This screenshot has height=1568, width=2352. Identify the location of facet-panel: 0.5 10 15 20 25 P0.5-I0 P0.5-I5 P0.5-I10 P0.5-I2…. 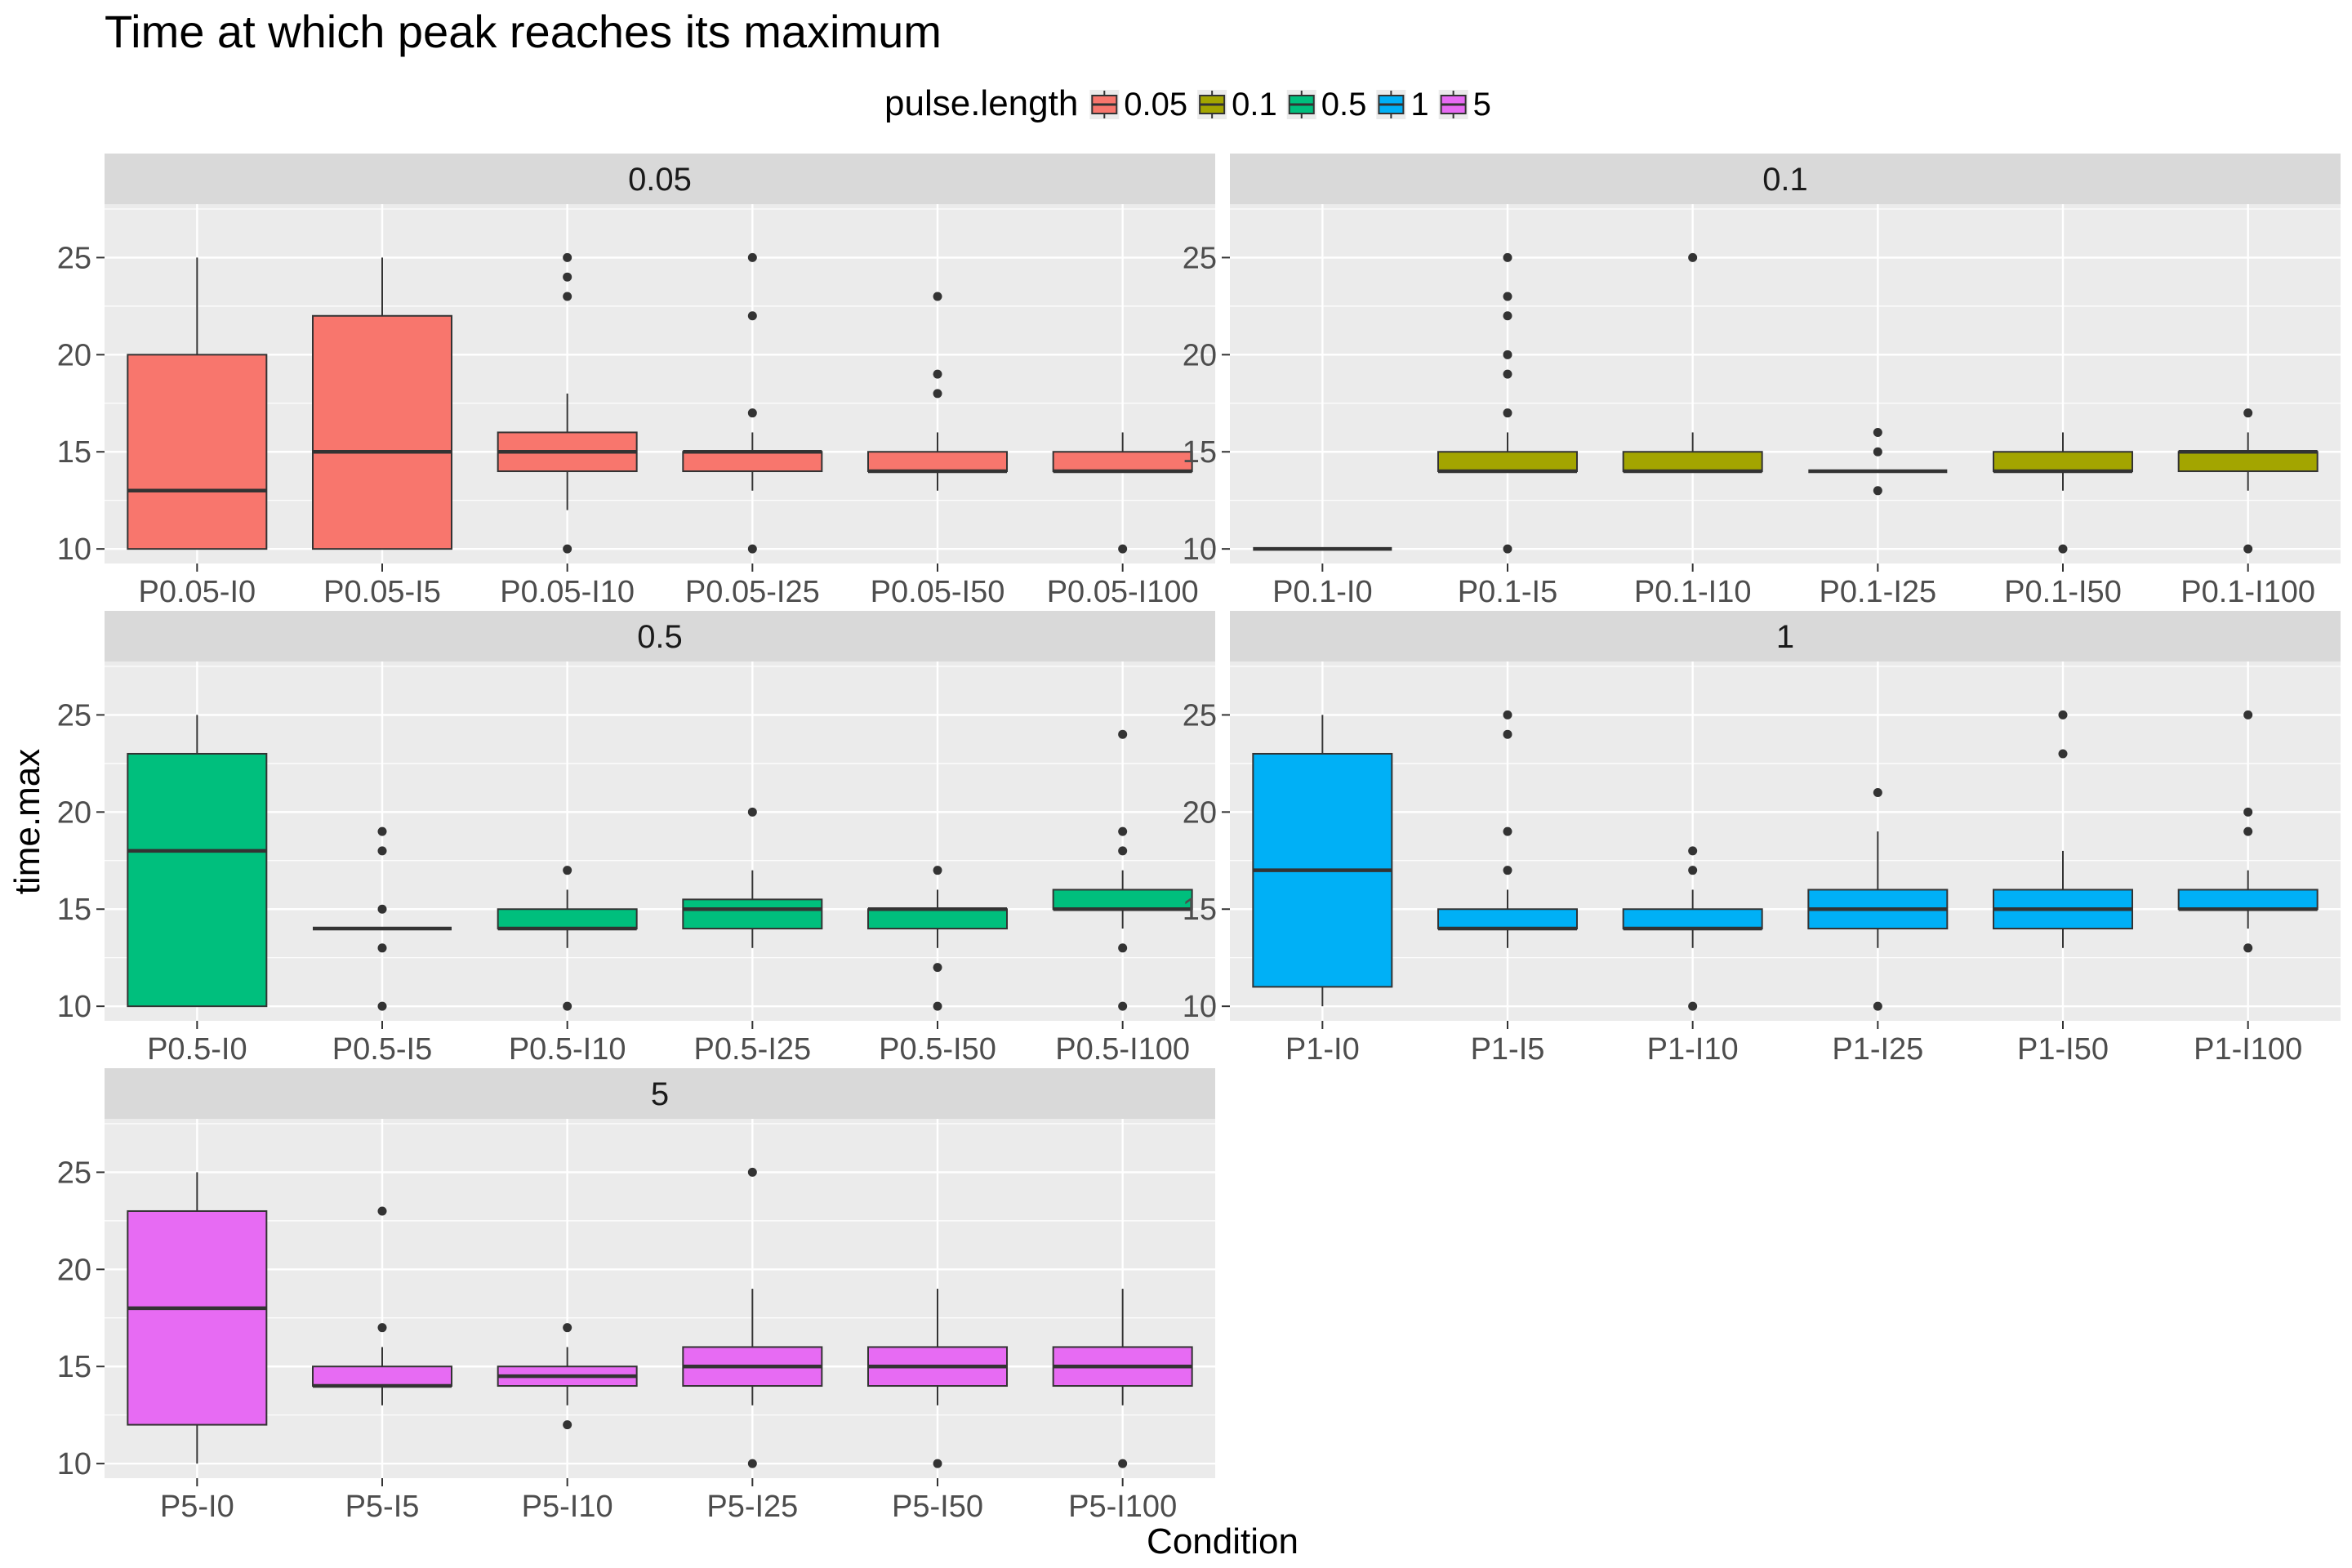
(636, 839).